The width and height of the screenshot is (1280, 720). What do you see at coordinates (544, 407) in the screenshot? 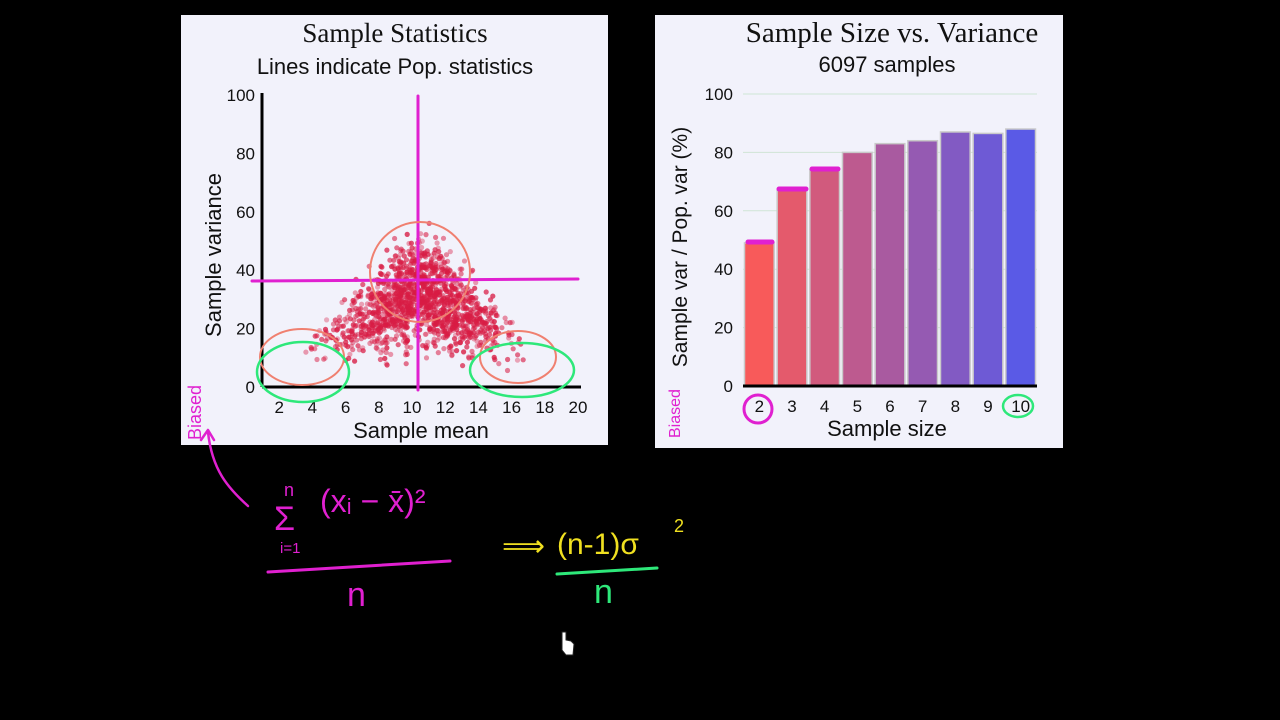
I see `scatter-x-tick-label: 18` at bounding box center [544, 407].